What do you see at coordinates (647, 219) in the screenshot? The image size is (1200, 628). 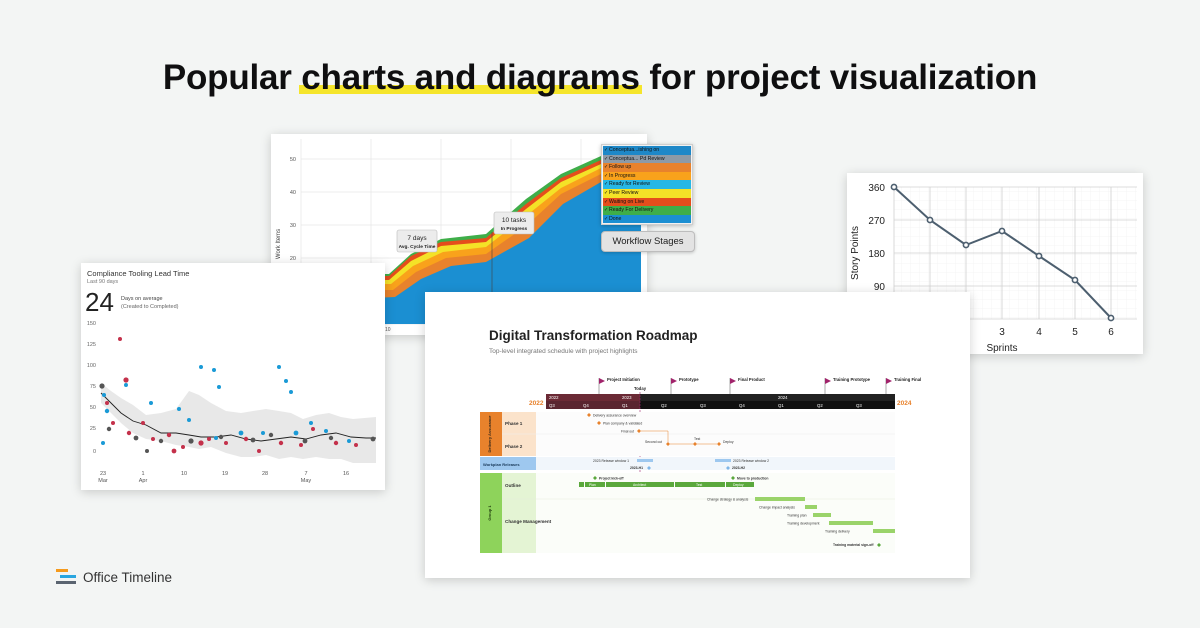 I see `stage-item: Done` at bounding box center [647, 219].